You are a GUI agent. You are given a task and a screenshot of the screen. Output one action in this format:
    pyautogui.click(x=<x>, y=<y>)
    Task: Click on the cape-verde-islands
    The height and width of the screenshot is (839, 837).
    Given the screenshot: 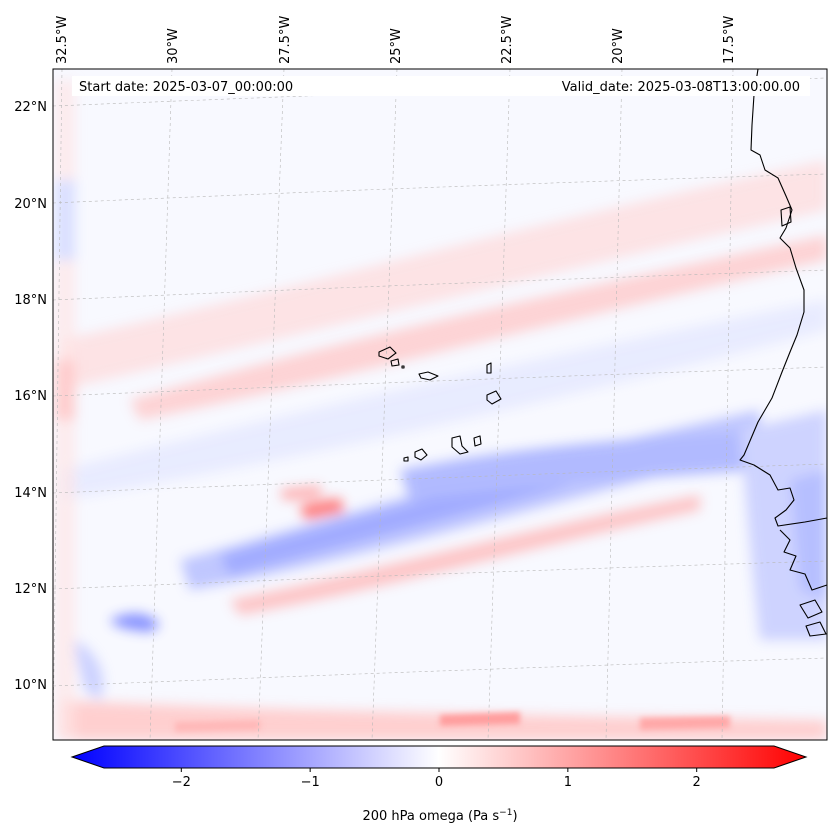 What is the action you would take?
    pyautogui.click(x=440, y=404)
    